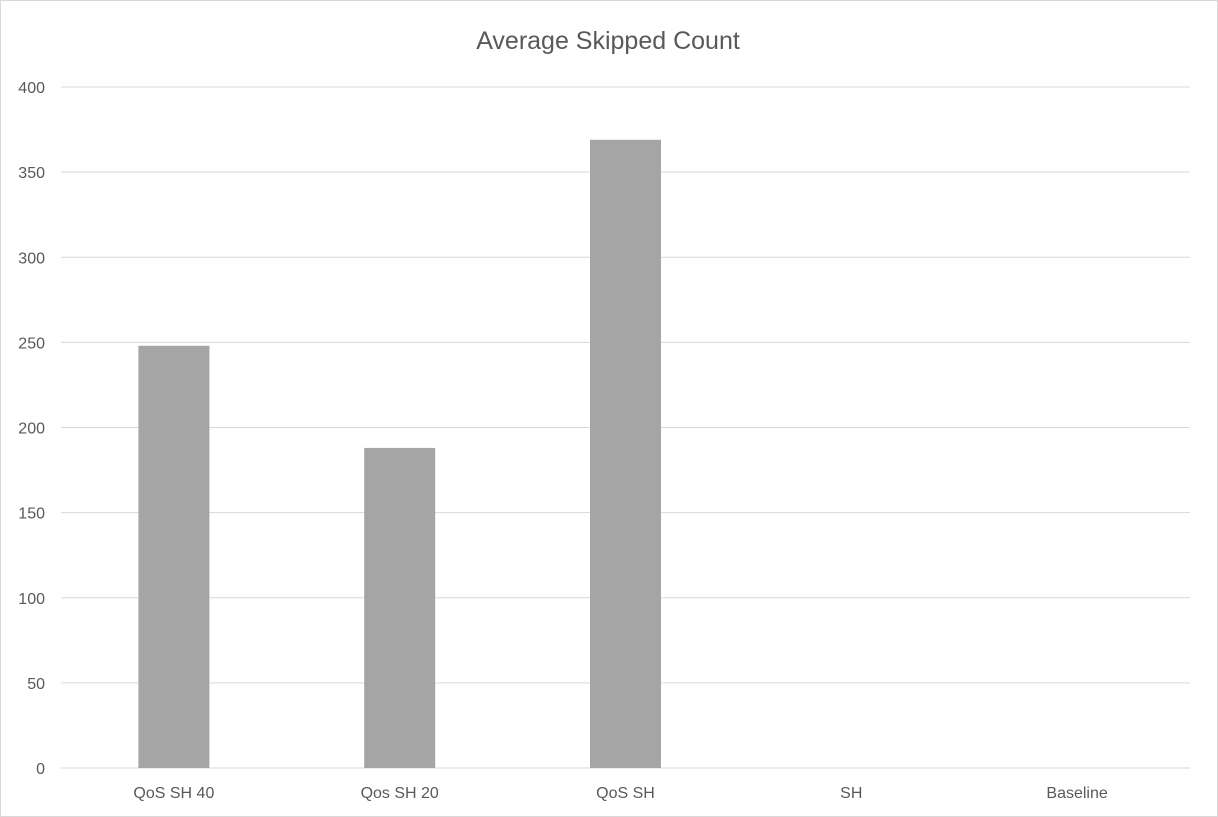  I want to click on x-tick-label: Qos SH 20, so click(400, 793).